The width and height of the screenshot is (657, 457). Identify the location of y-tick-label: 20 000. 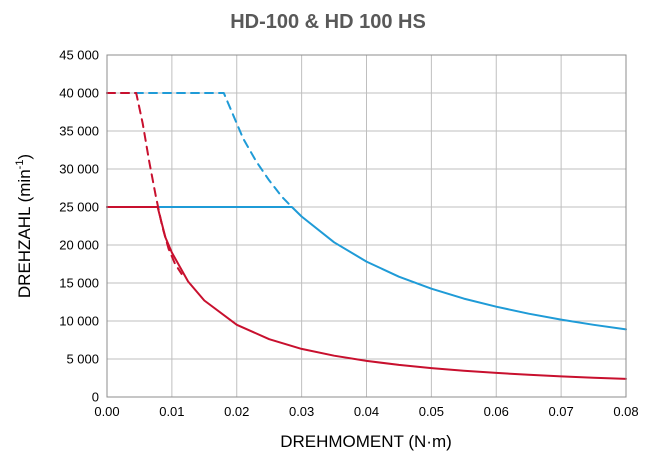
(79, 245).